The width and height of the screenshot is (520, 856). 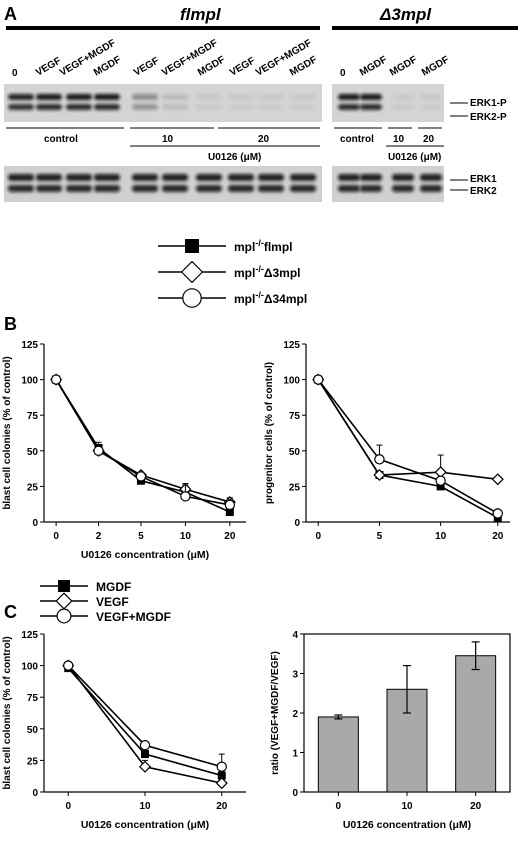 What do you see at coordinates (414, 157) in the screenshot?
I see `inhibitor-label-right: U0126 (μM)` at bounding box center [414, 157].